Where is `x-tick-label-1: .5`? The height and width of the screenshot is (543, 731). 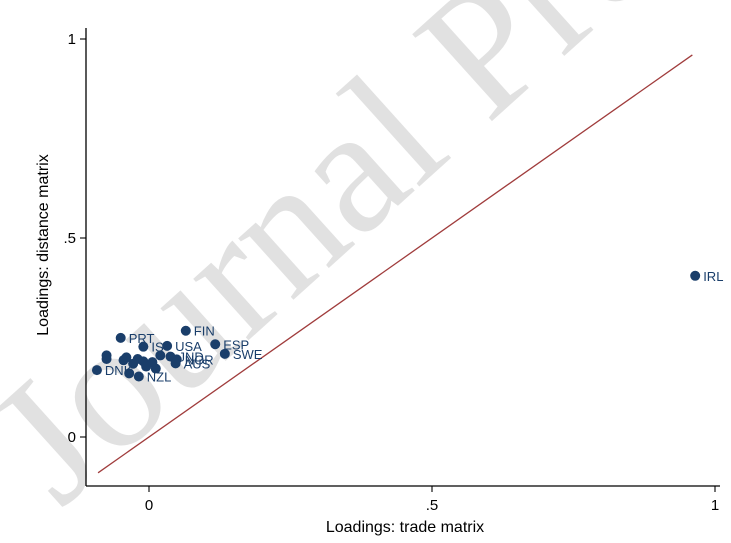 x-tick-label-1: .5 is located at coordinates (432, 505).